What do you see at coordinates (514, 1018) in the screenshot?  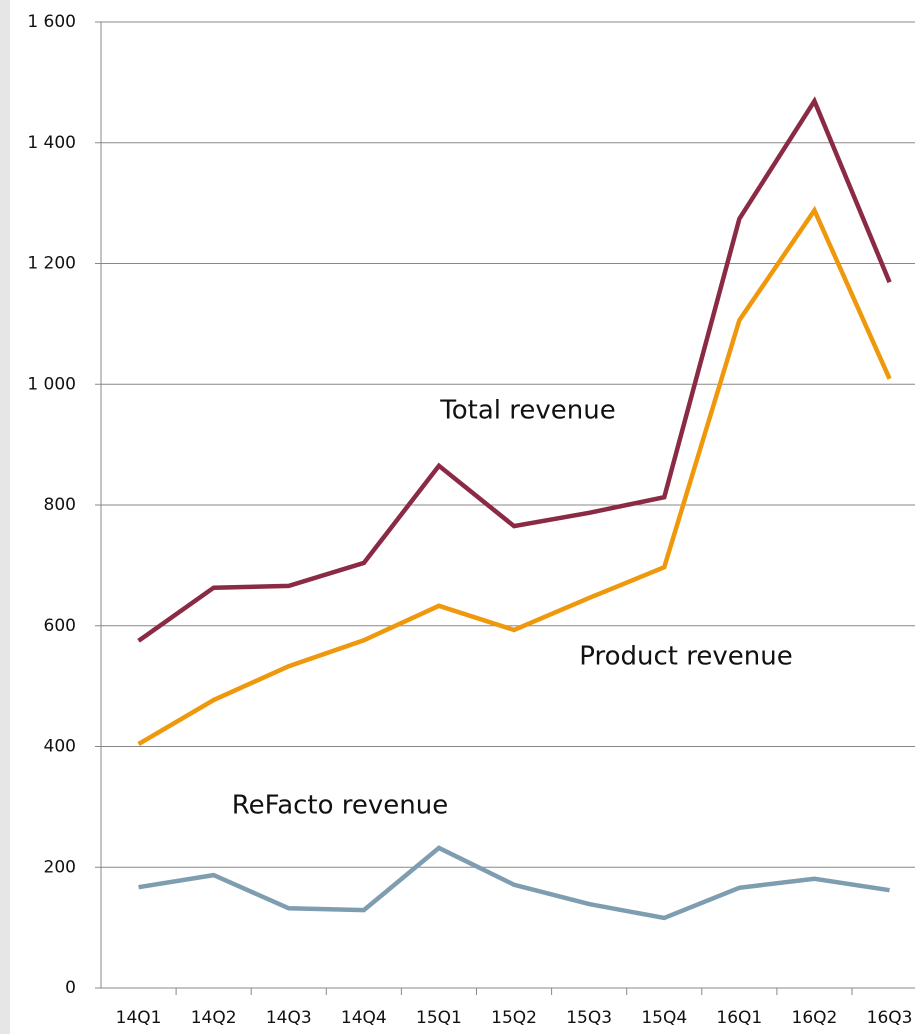 I see `x-tick-label: 15Q2` at bounding box center [514, 1018].